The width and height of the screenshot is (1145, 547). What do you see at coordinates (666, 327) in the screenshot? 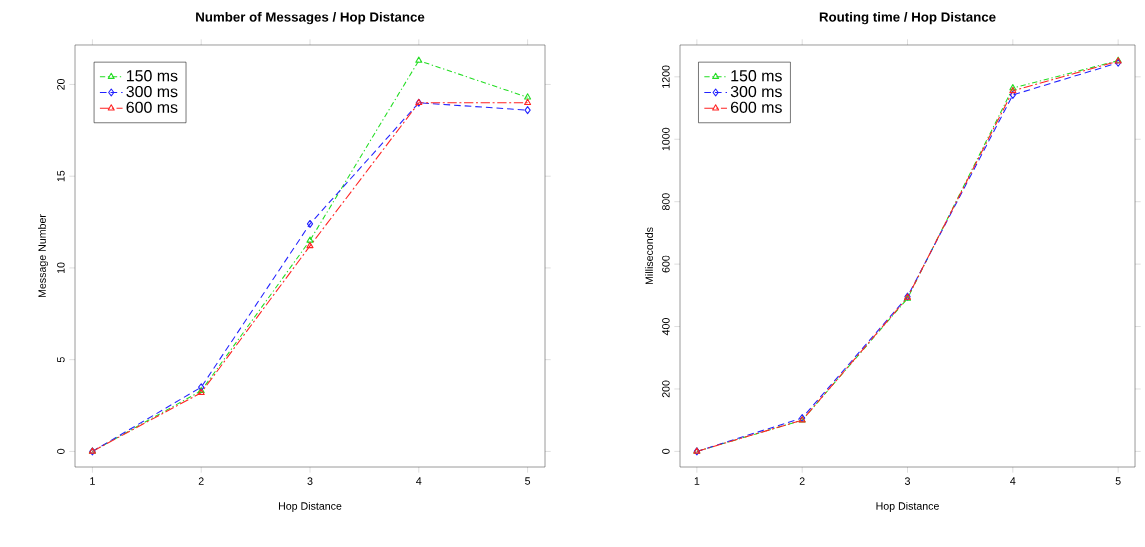
I see `y-tick-label: 400` at bounding box center [666, 327].